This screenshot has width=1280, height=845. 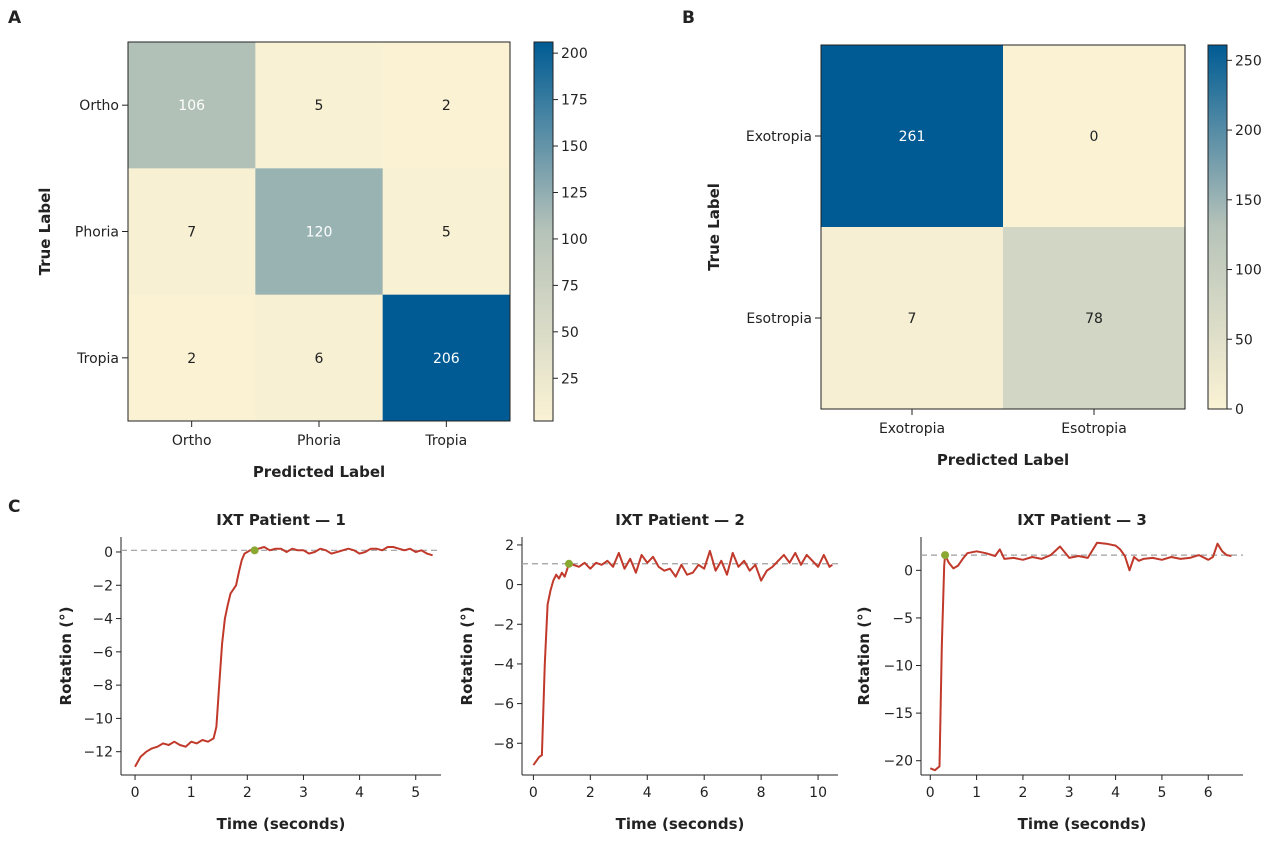 I want to click on chart-title: IXT Patient — 1, so click(x=281, y=520).